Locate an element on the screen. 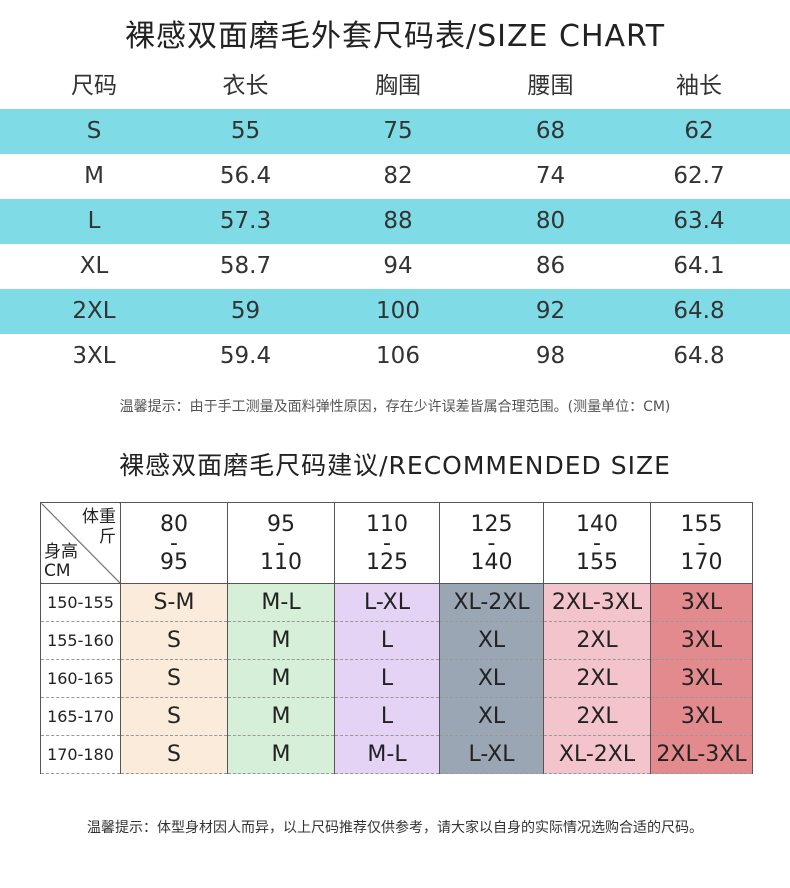 Image resolution: width=790 pixels, height=888 pixels. height-row: 165-170 S M L XL 2XL 3XL is located at coordinates (396, 716).